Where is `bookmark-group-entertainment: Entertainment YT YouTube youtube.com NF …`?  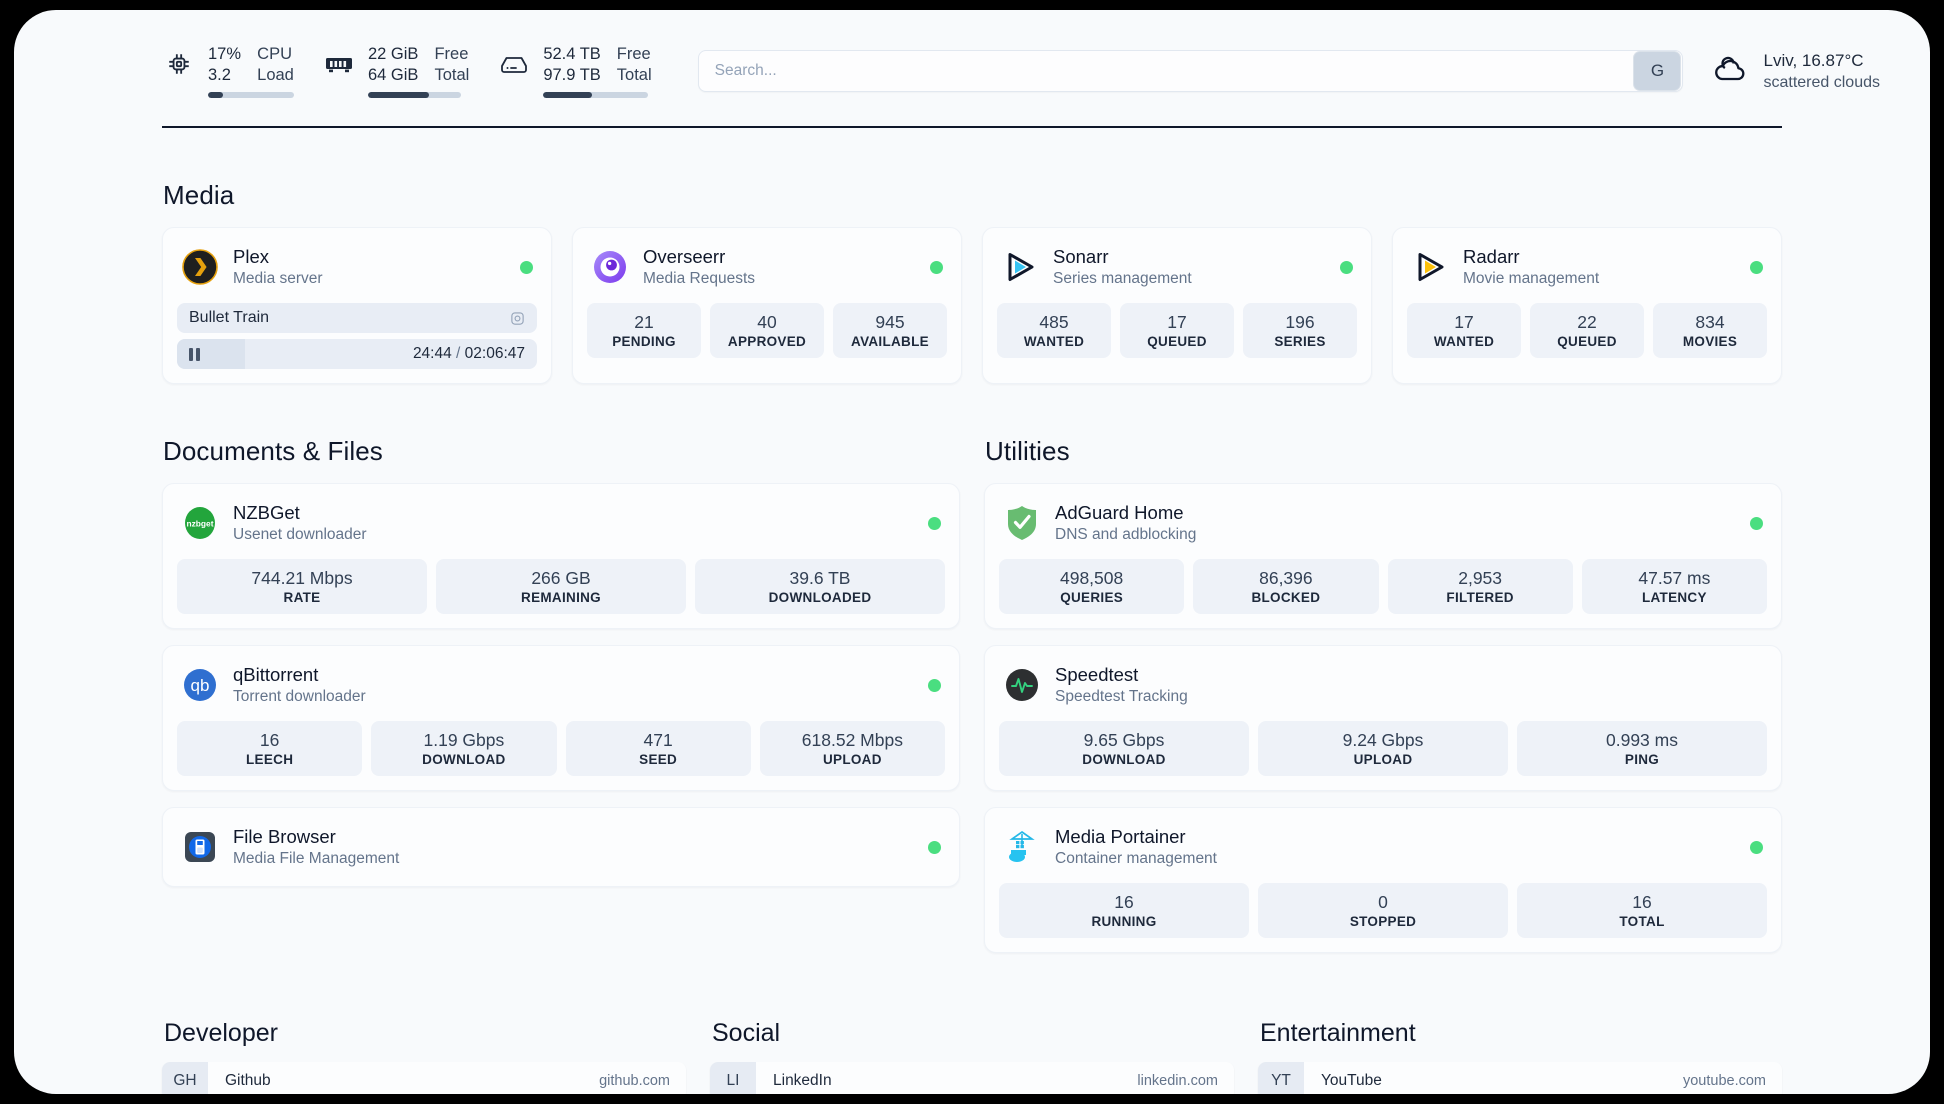 bookmark-group-entertainment: Entertainment YT YouTube youtube.com NF … is located at coordinates (1520, 1056).